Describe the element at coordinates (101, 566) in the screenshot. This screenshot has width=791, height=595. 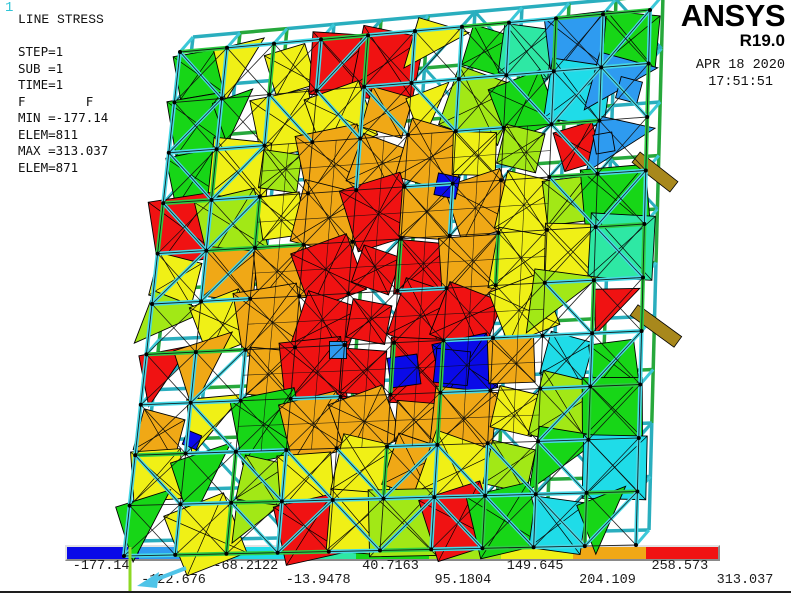
I see `legend-value: -177.14` at that location.